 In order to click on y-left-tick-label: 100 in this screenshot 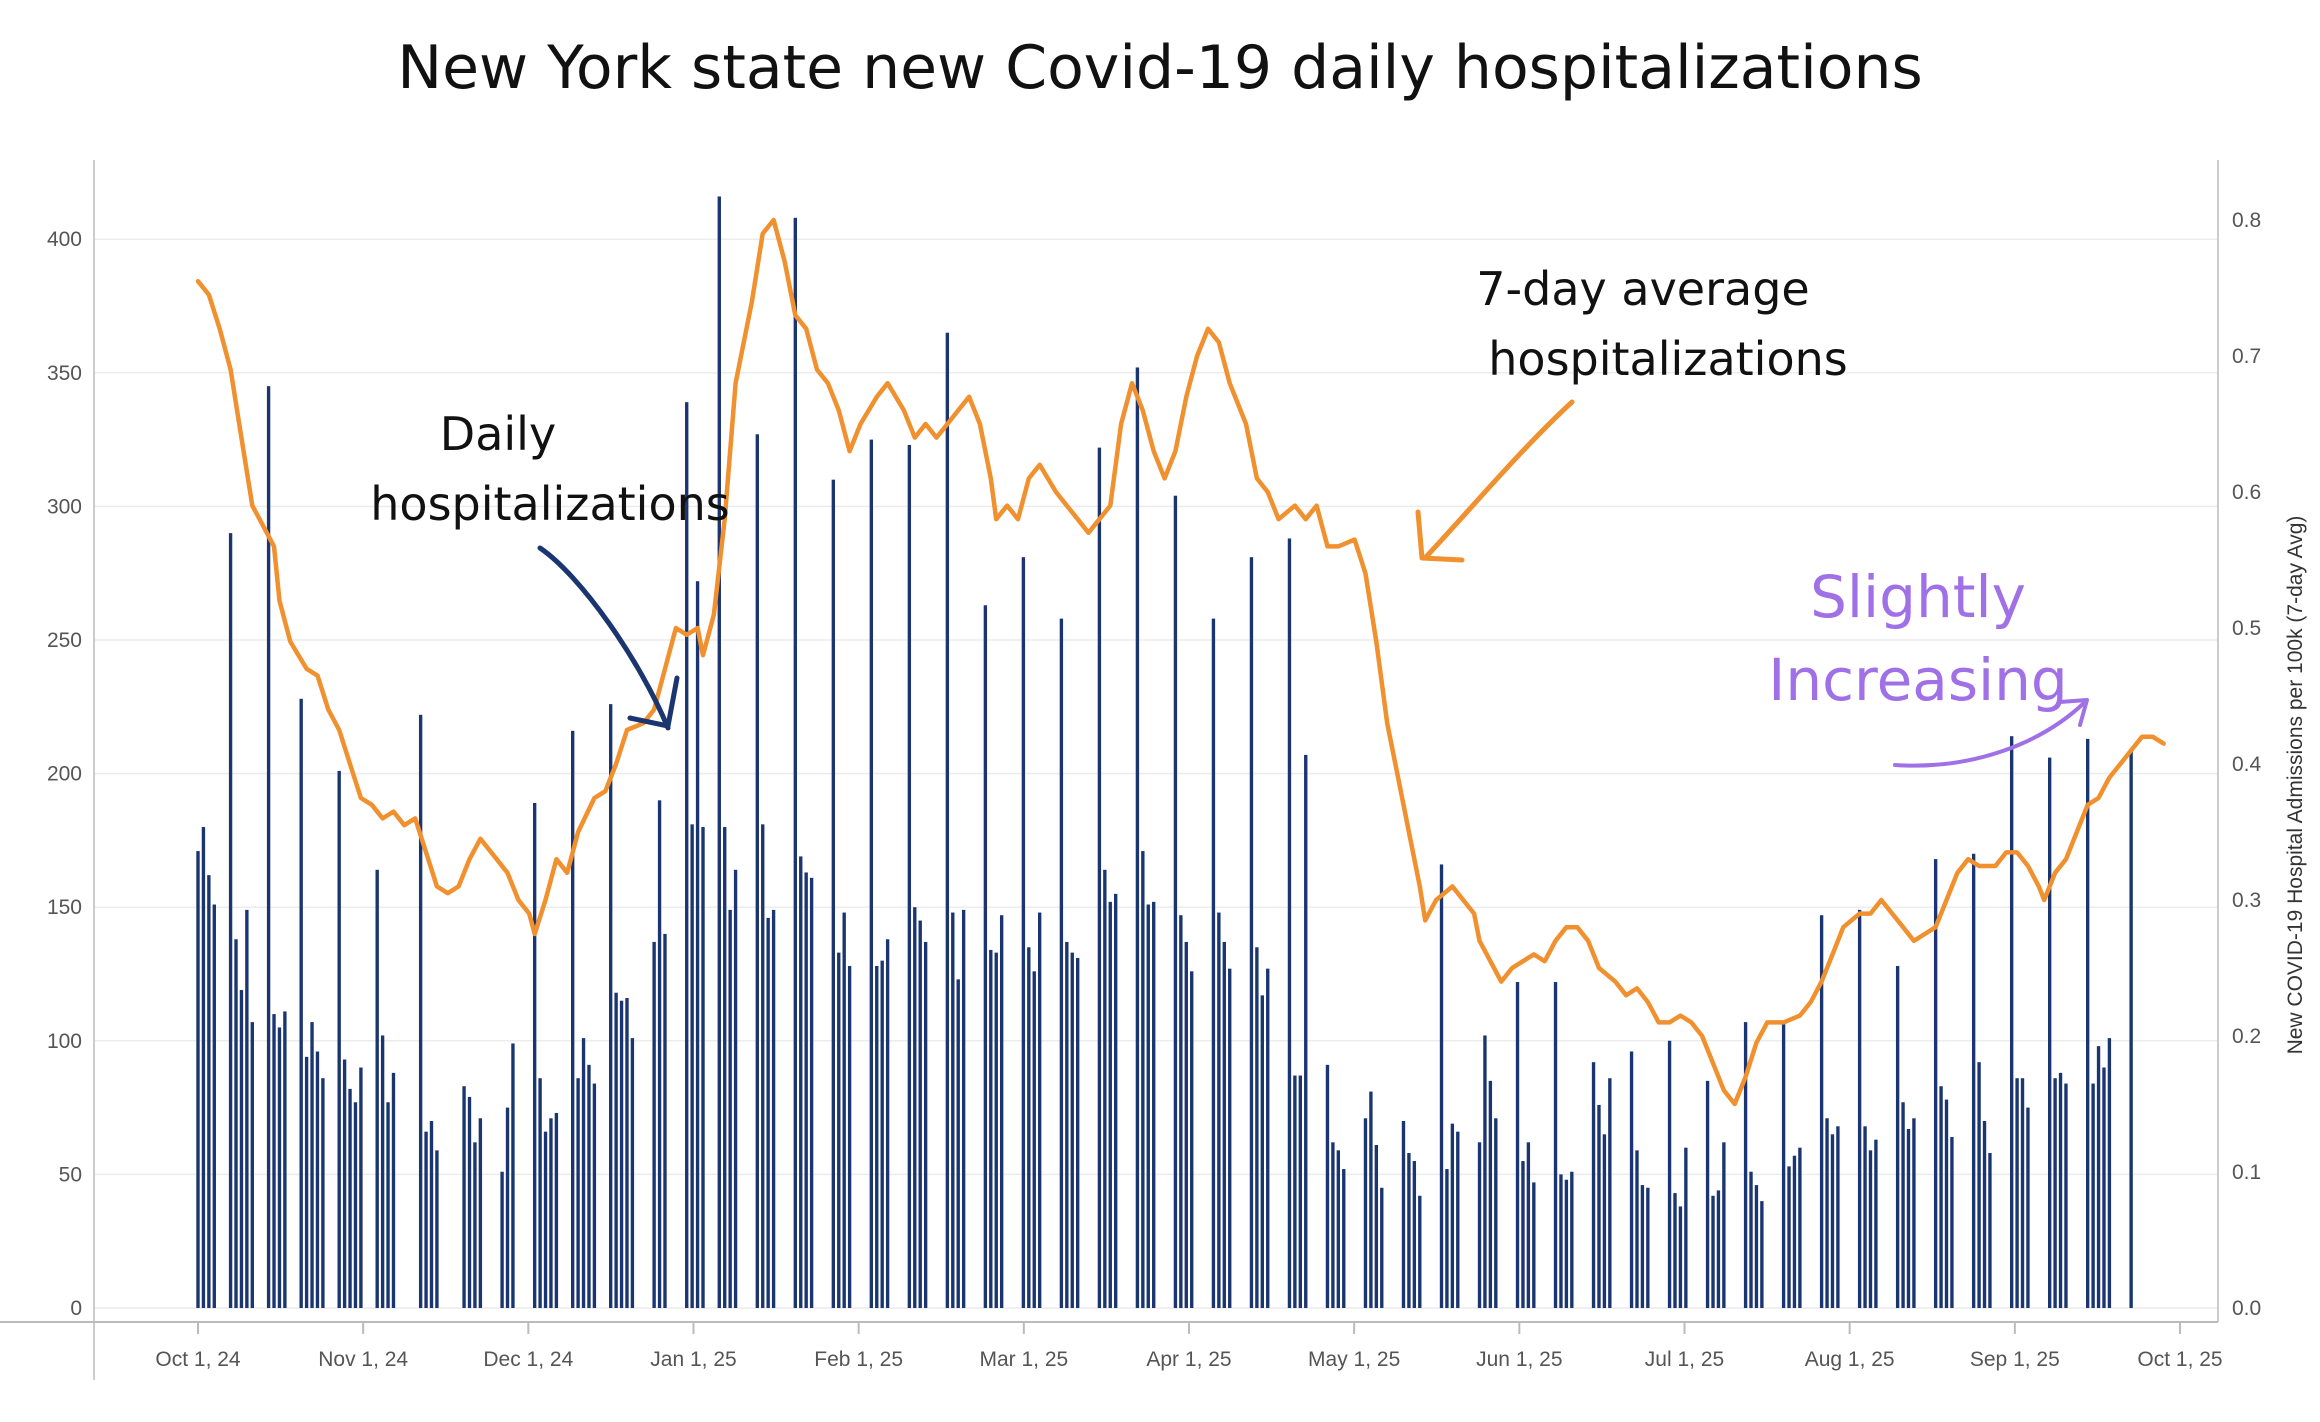, I will do `click(64, 1041)`.